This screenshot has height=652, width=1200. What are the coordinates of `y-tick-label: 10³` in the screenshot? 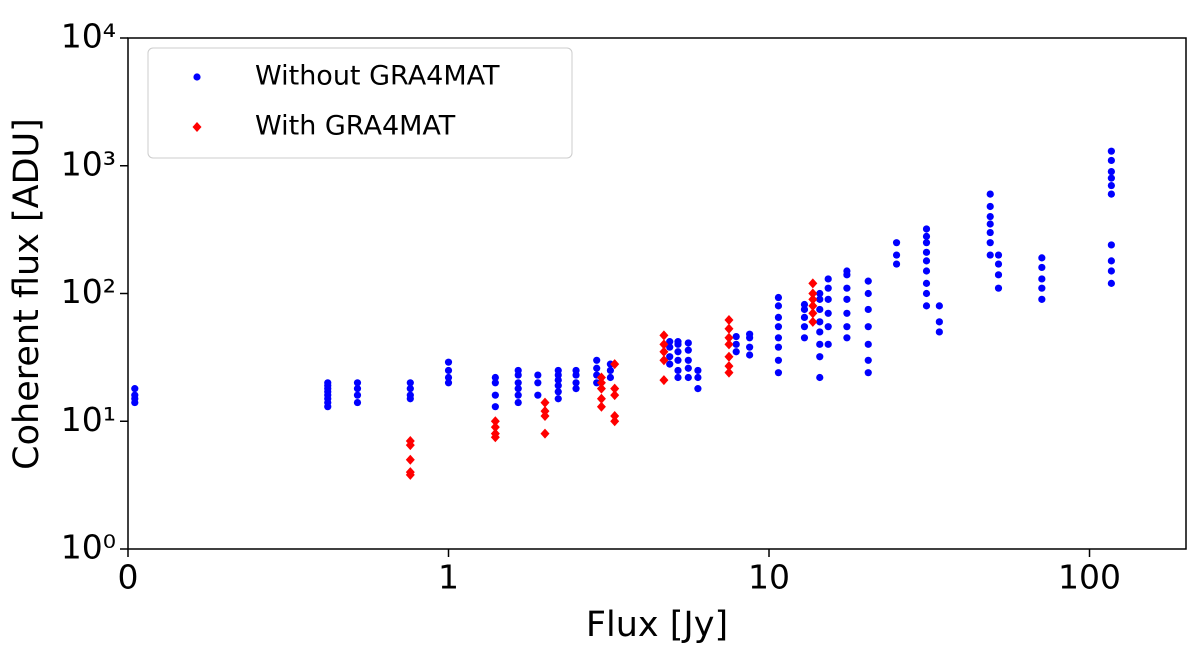 It's located at (88, 163).